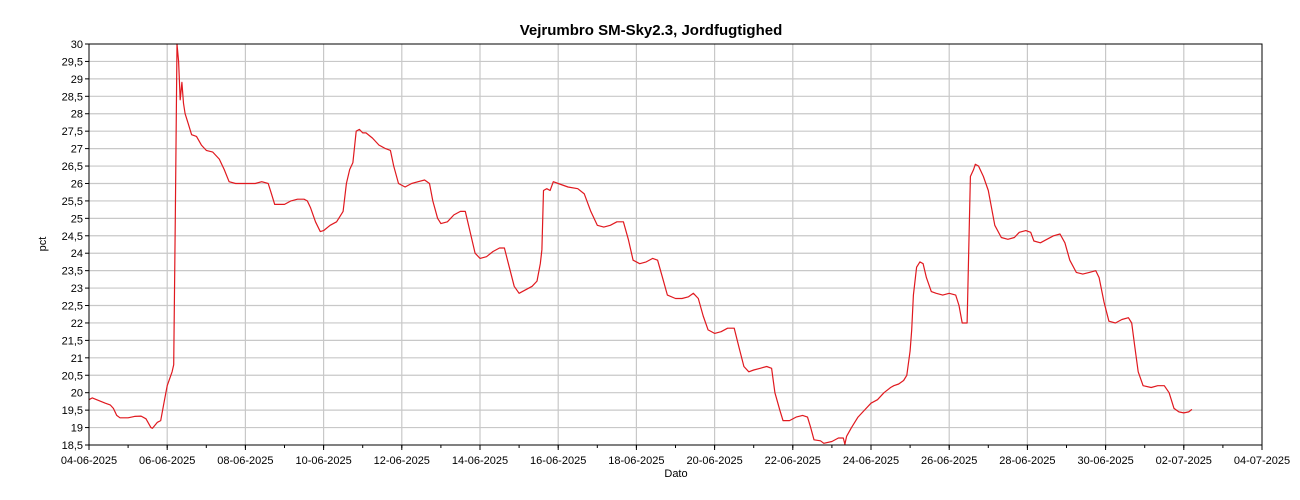 This screenshot has width=1300, height=500. What do you see at coordinates (77, 80) in the screenshot?
I see `y-tick-label: 29` at bounding box center [77, 80].